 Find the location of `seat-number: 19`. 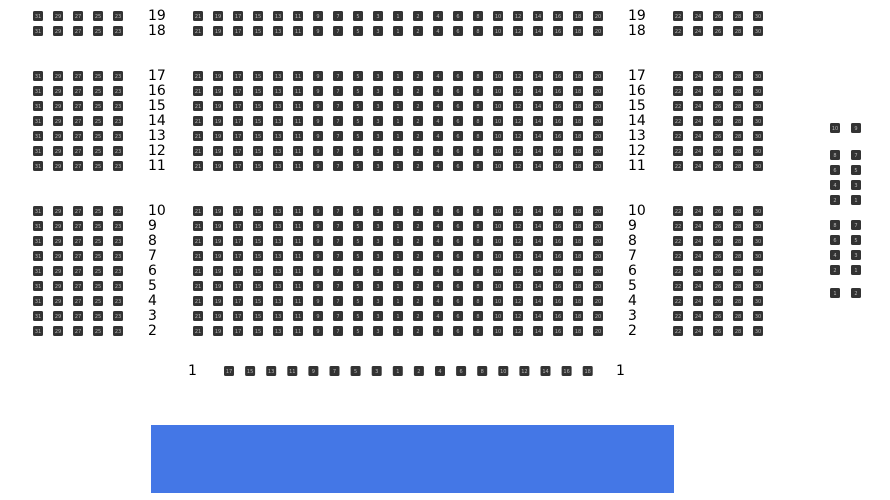

seat-number: 19 is located at coordinates (218, 257).